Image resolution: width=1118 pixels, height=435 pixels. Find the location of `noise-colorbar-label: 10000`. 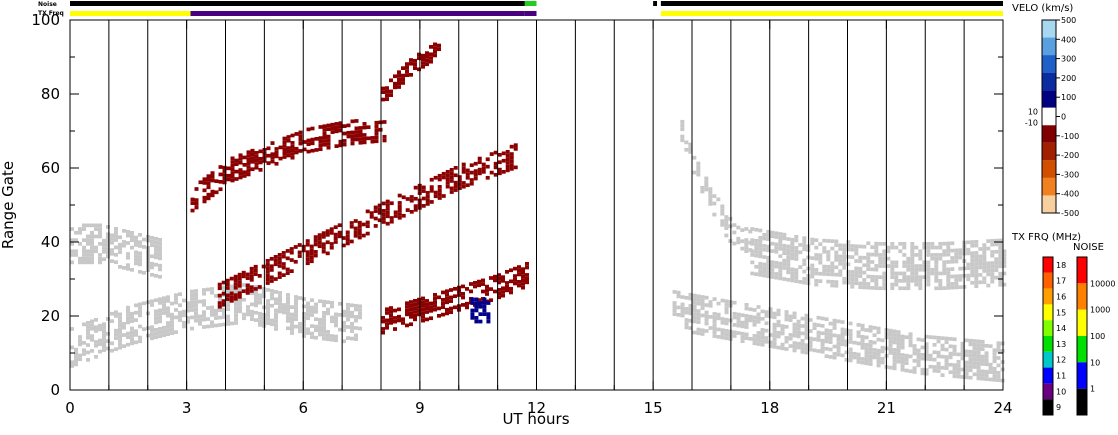

noise-colorbar-label: 10000 is located at coordinates (1102, 283).